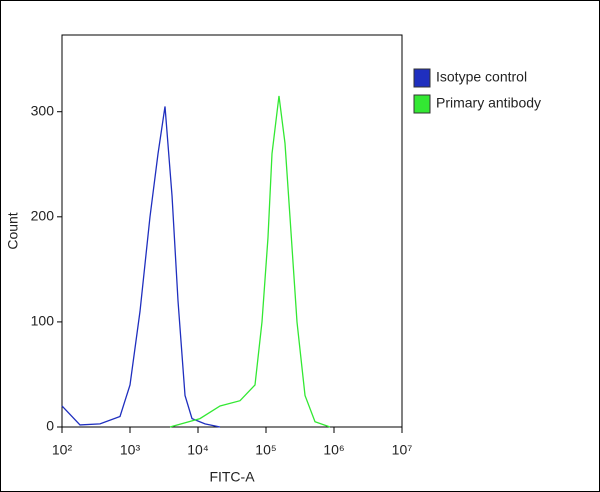 Image resolution: width=600 pixels, height=492 pixels. Describe the element at coordinates (265, 450) in the screenshot. I see `x-tick-label: 10⁵` at that location.